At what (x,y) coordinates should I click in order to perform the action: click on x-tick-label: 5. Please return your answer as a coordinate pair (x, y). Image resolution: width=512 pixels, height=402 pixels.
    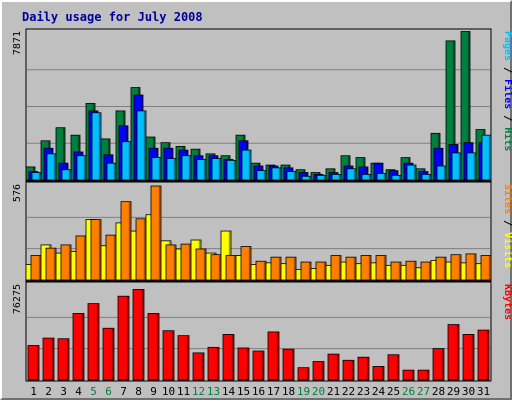
    Looking at the image, I should click on (93, 391).